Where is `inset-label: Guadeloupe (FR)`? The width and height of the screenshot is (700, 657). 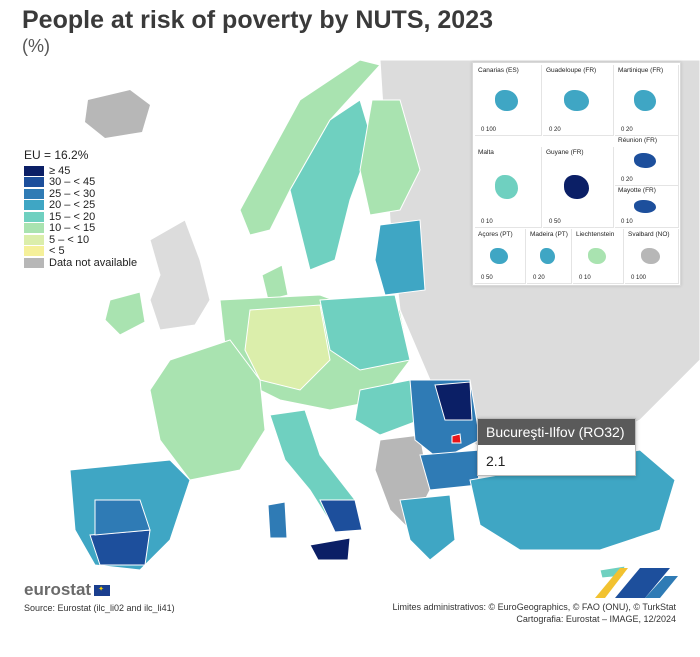 inset-label: Guadeloupe (FR) is located at coordinates (571, 70).